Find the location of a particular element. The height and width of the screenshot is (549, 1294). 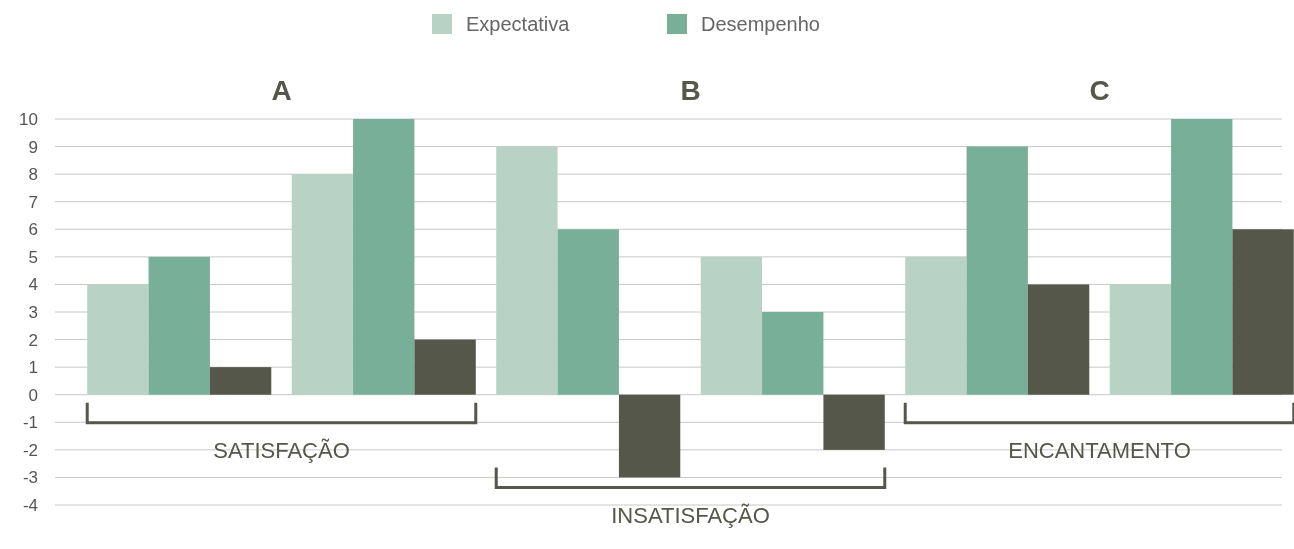

y-tick-label: 2 is located at coordinates (33, 340).